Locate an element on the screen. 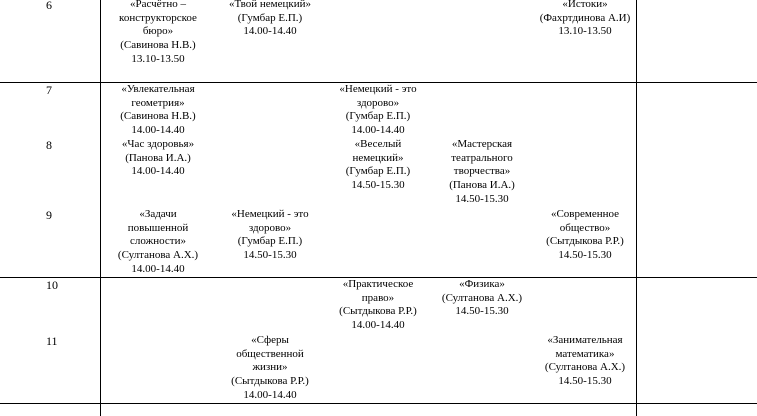  entry-line: «Твой немецкий» is located at coordinates (270, 5).